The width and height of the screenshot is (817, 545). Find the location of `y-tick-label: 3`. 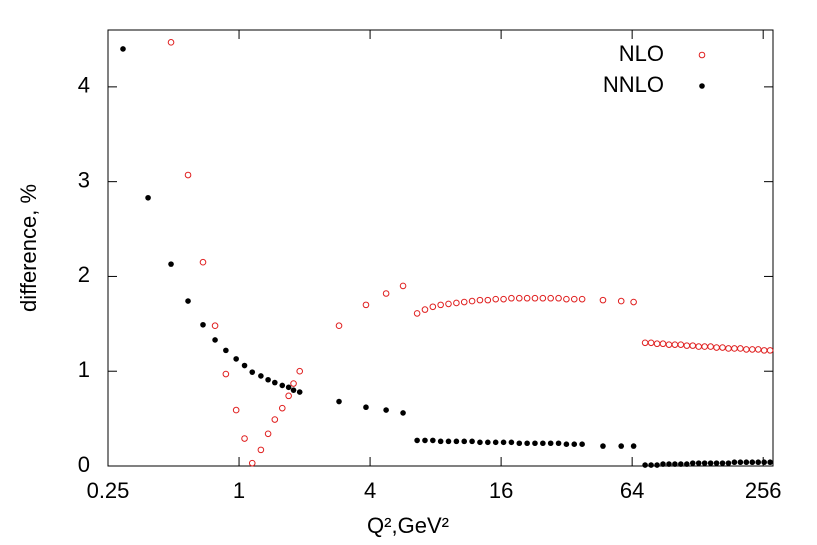

y-tick-label: 3 is located at coordinates (84, 179).